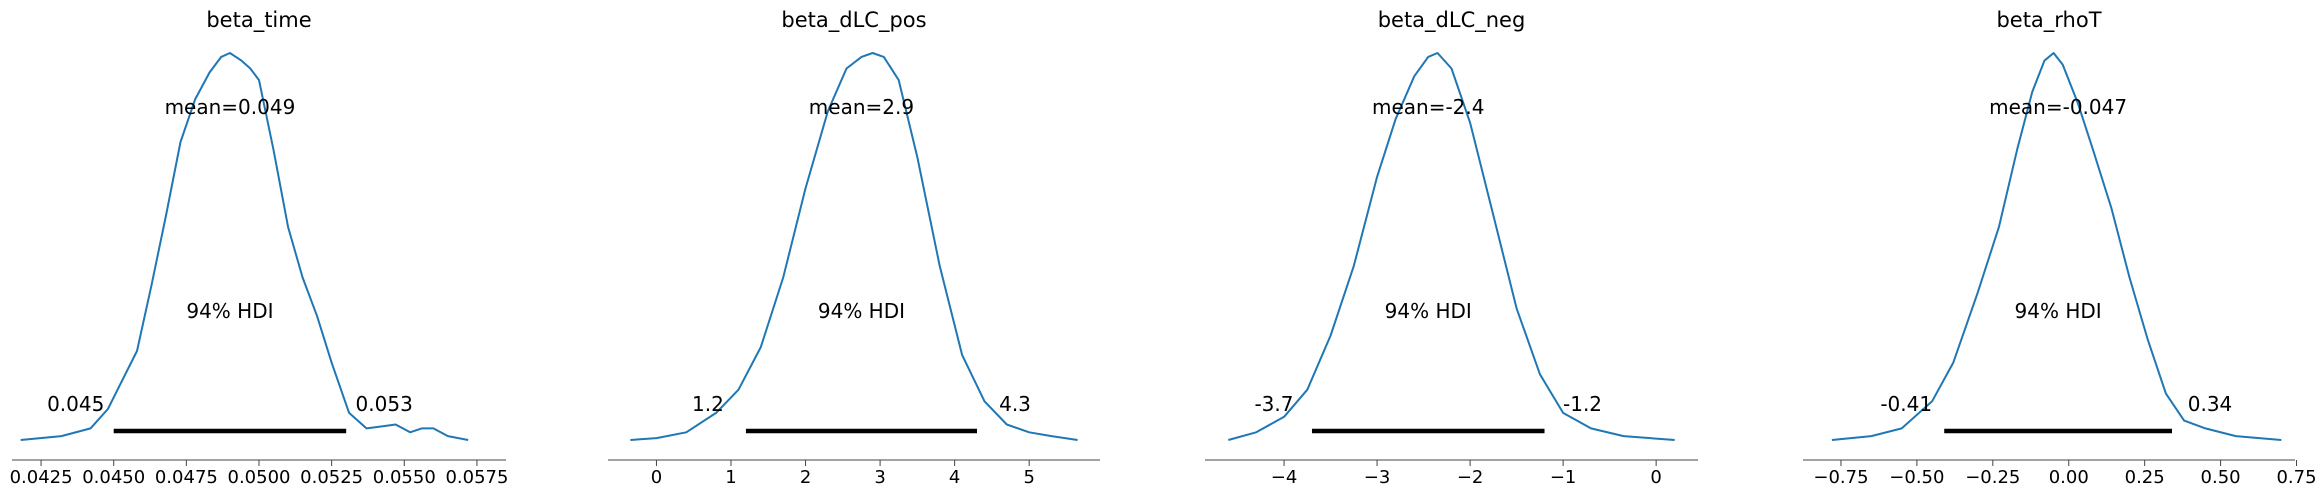 This screenshot has width=2317, height=502. Describe the element at coordinates (230, 107) in the screenshot. I see `mean-label: mean=0.049` at that location.